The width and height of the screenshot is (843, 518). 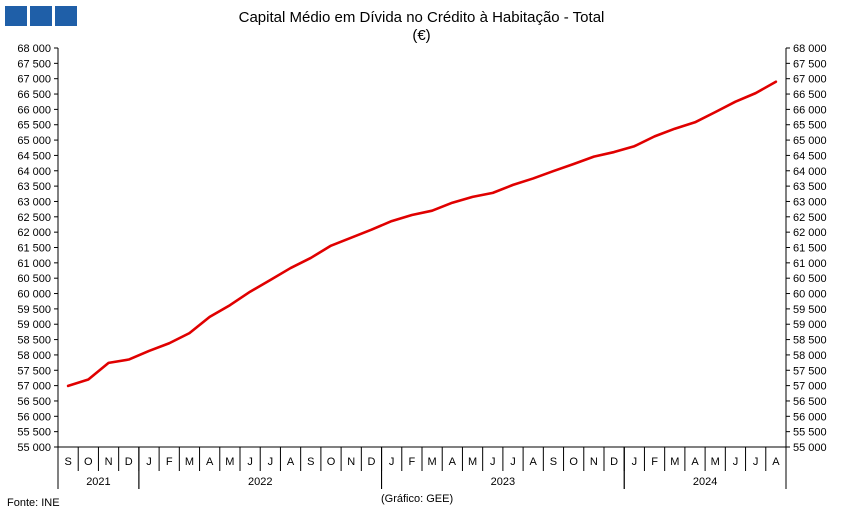 What do you see at coordinates (34, 279) in the screenshot?
I see `y-tick-label-left: 60 500` at bounding box center [34, 279].